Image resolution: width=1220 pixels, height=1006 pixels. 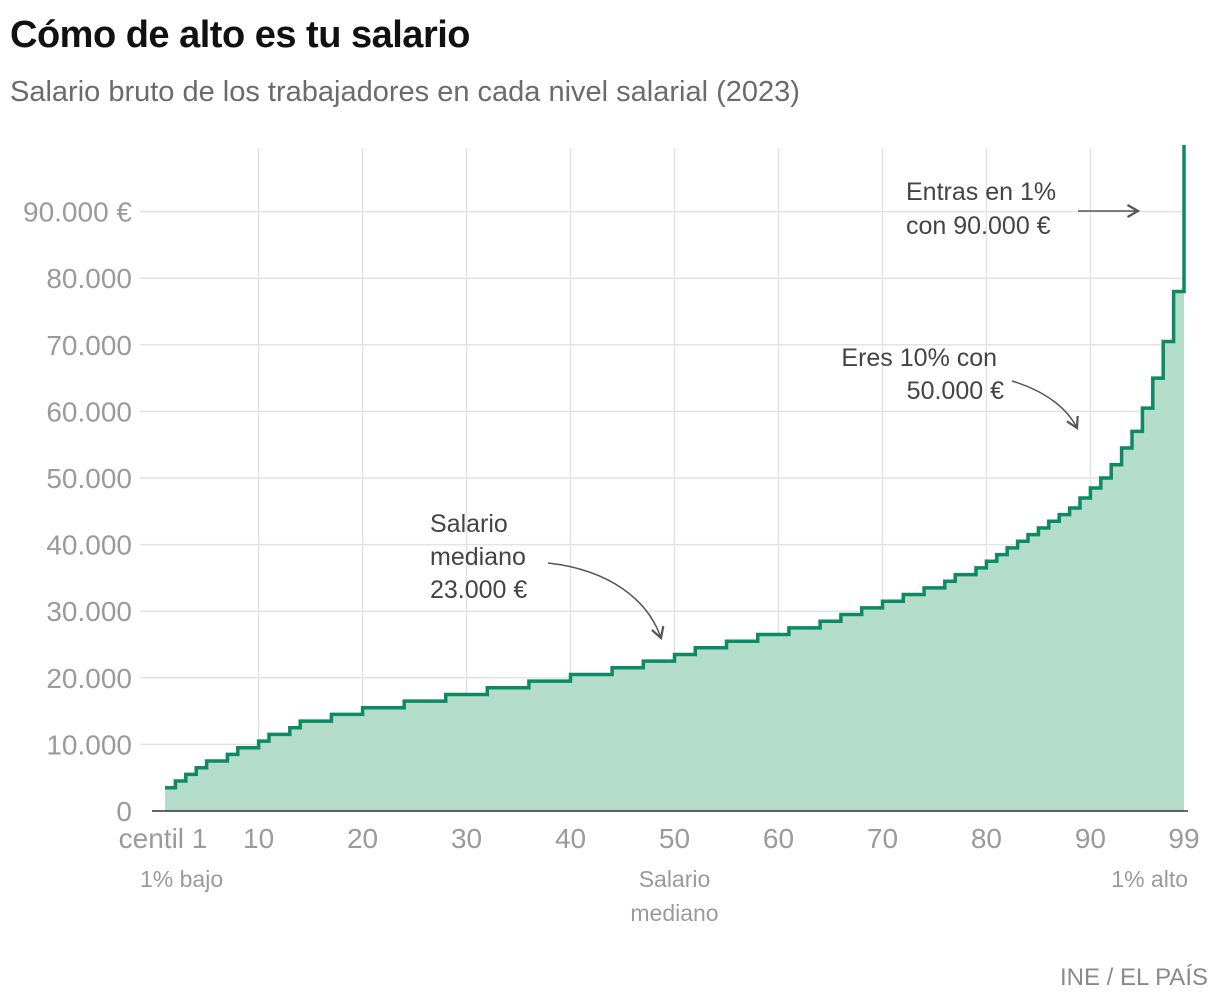 What do you see at coordinates (478, 590) in the screenshot?
I see `annotation-median-line-3: 23.000 €` at bounding box center [478, 590].